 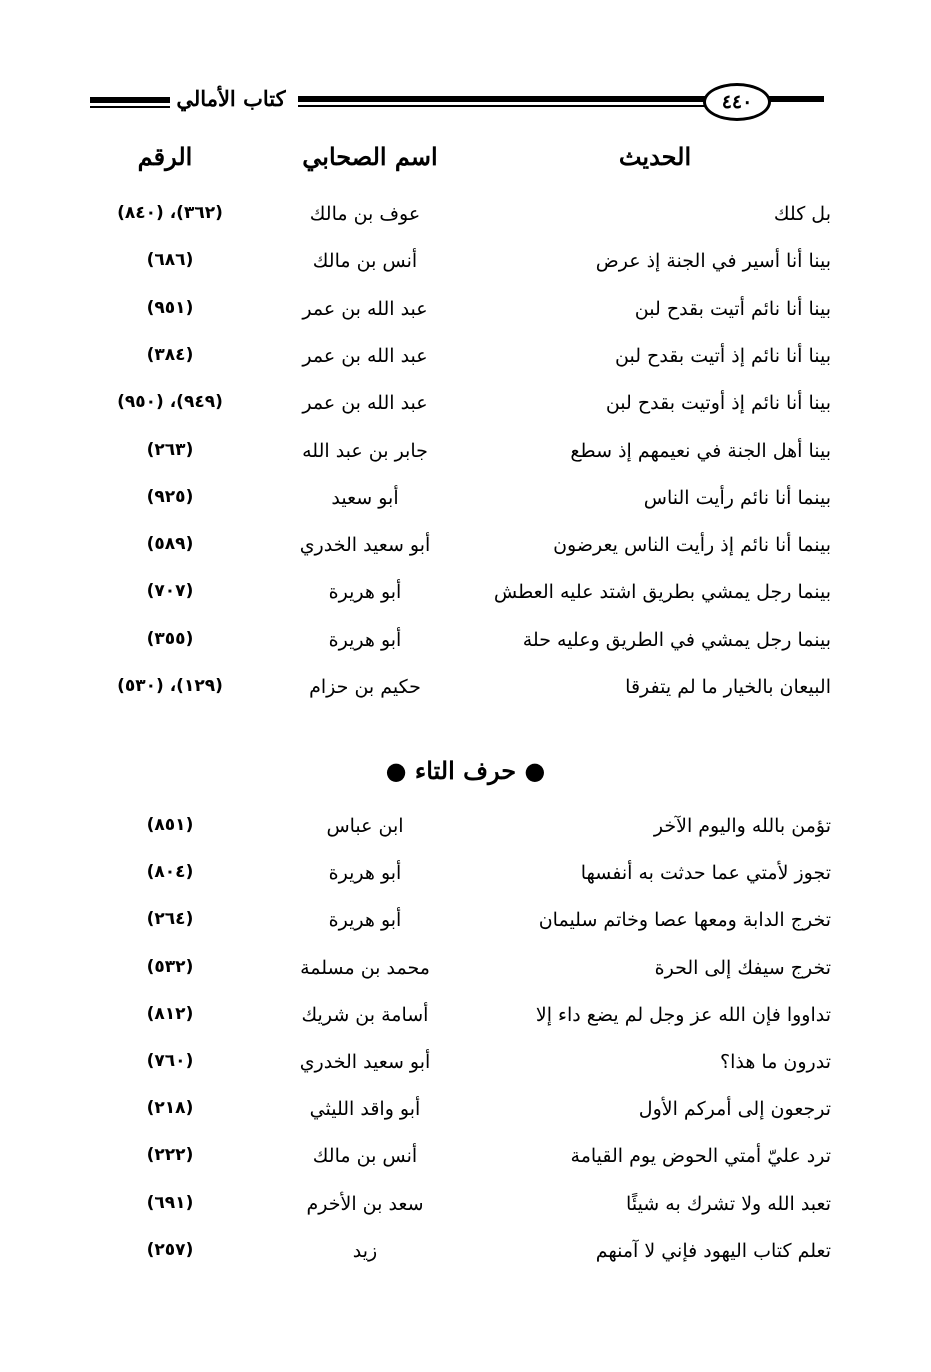 I want to click on hadith-number: (٨١٢), so click(x=170, y=1013).